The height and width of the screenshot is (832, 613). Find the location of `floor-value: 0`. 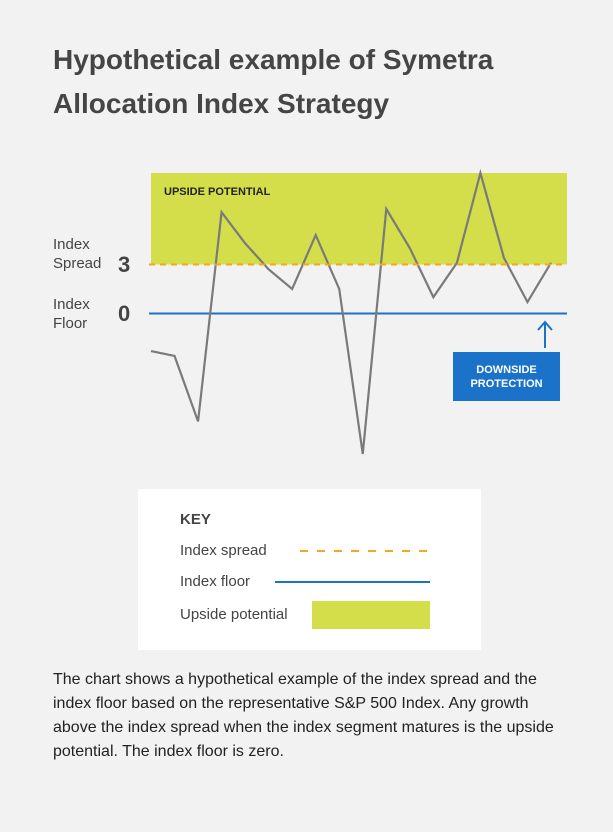

floor-value: 0 is located at coordinates (124, 313).